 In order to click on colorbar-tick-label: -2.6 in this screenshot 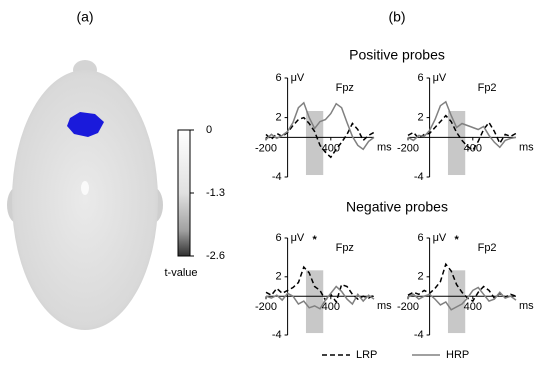, I will do `click(215, 256)`.